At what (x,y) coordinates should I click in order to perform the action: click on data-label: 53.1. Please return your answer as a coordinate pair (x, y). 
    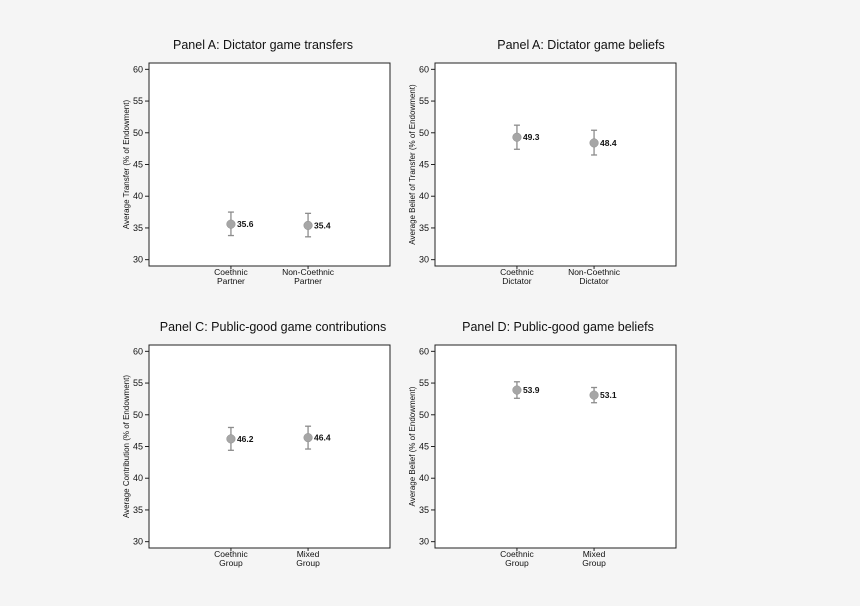
    Looking at the image, I should click on (608, 395).